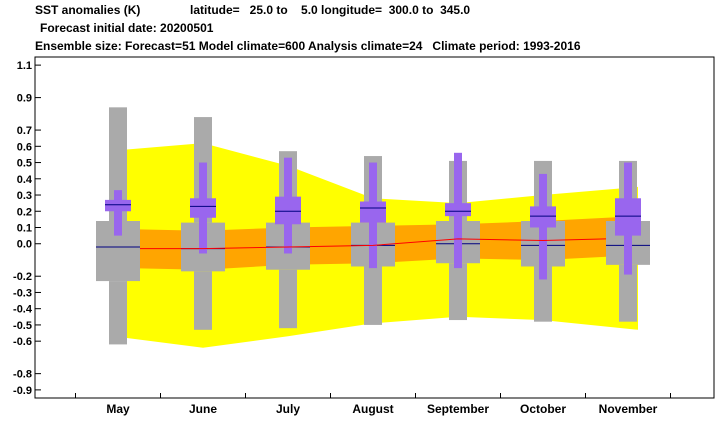 The height and width of the screenshot is (421, 720). What do you see at coordinates (22, 391) in the screenshot?
I see `y-tick-label: -0.9` at bounding box center [22, 391].